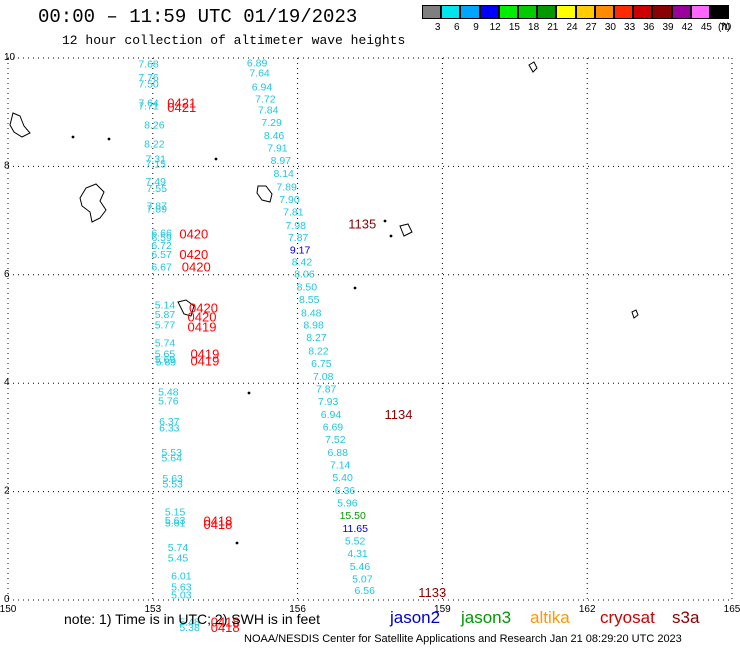  What do you see at coordinates (156, 182) in the screenshot?
I see `wave-height-label: 7.49` at bounding box center [156, 182].